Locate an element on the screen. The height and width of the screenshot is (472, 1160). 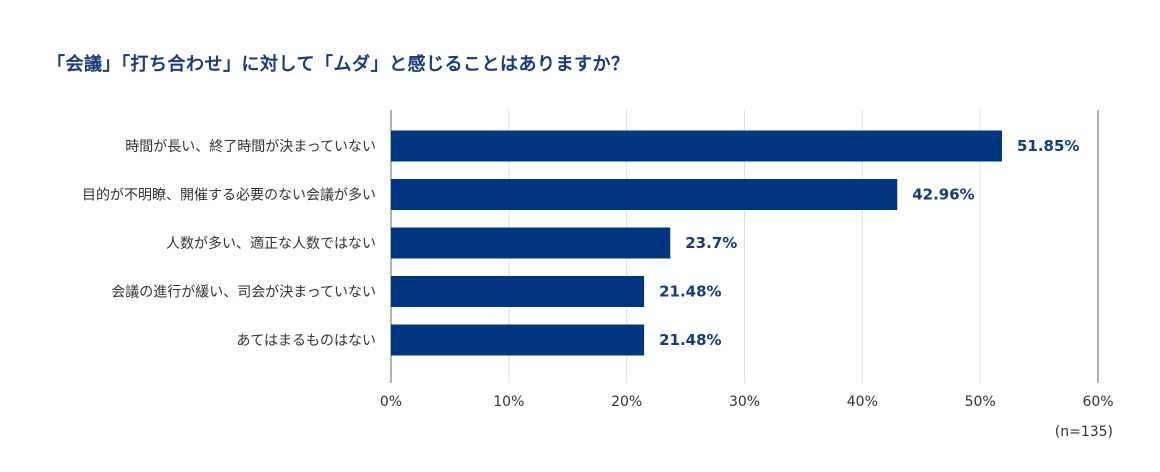
category-label: 時間が長い、終了時間が決まっていない is located at coordinates (250, 147).